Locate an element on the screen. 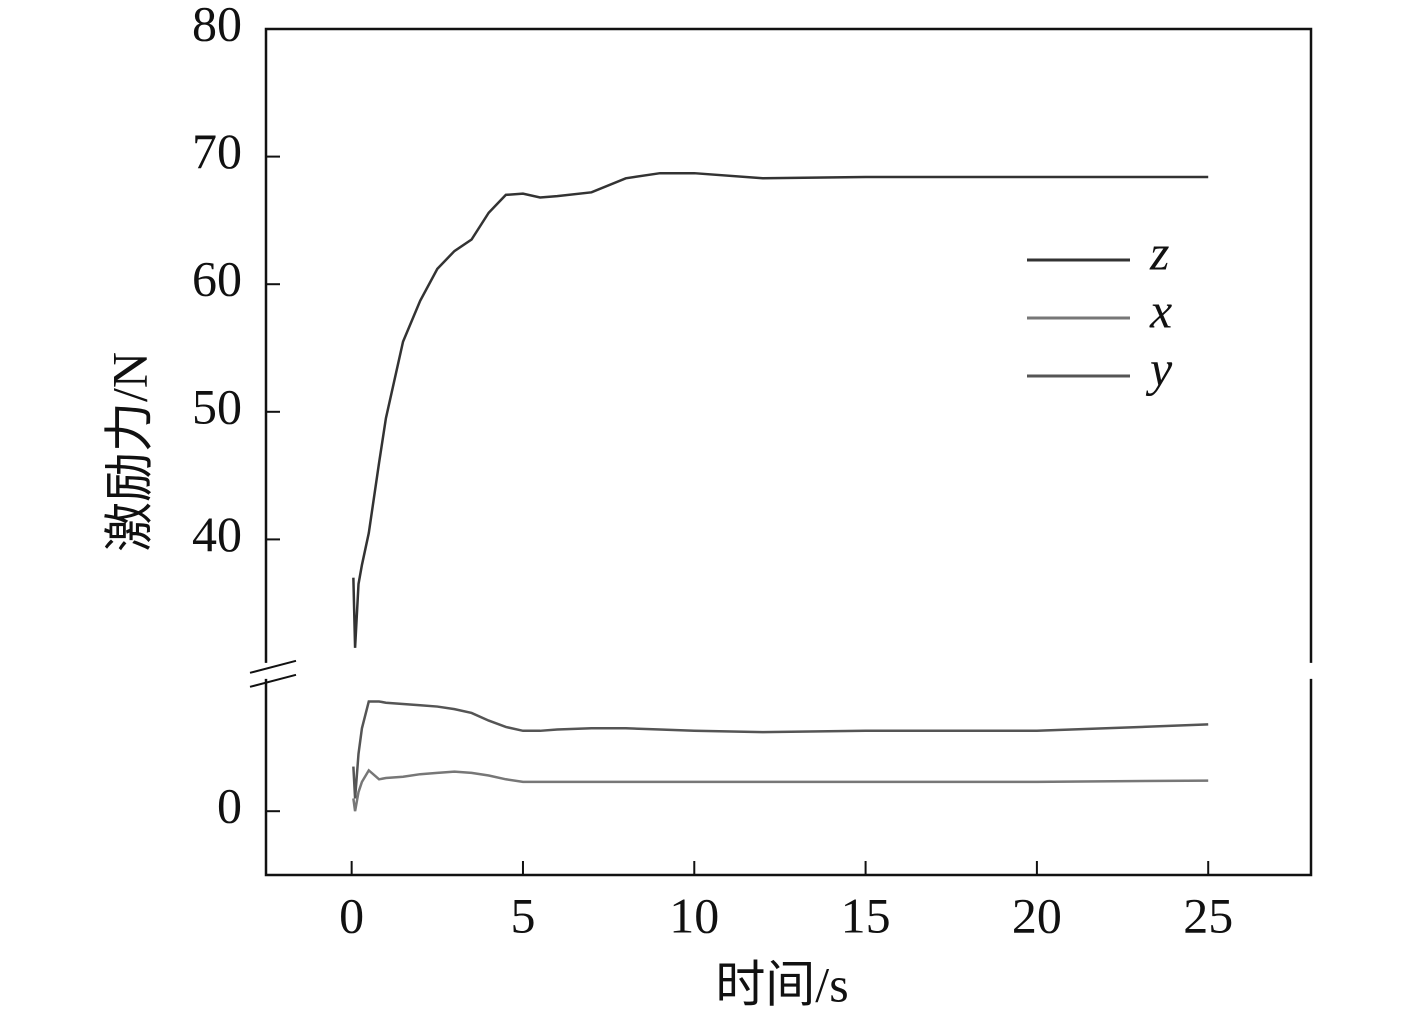 The image size is (1417, 1030). y-tick-label: 0 is located at coordinates (229, 806).